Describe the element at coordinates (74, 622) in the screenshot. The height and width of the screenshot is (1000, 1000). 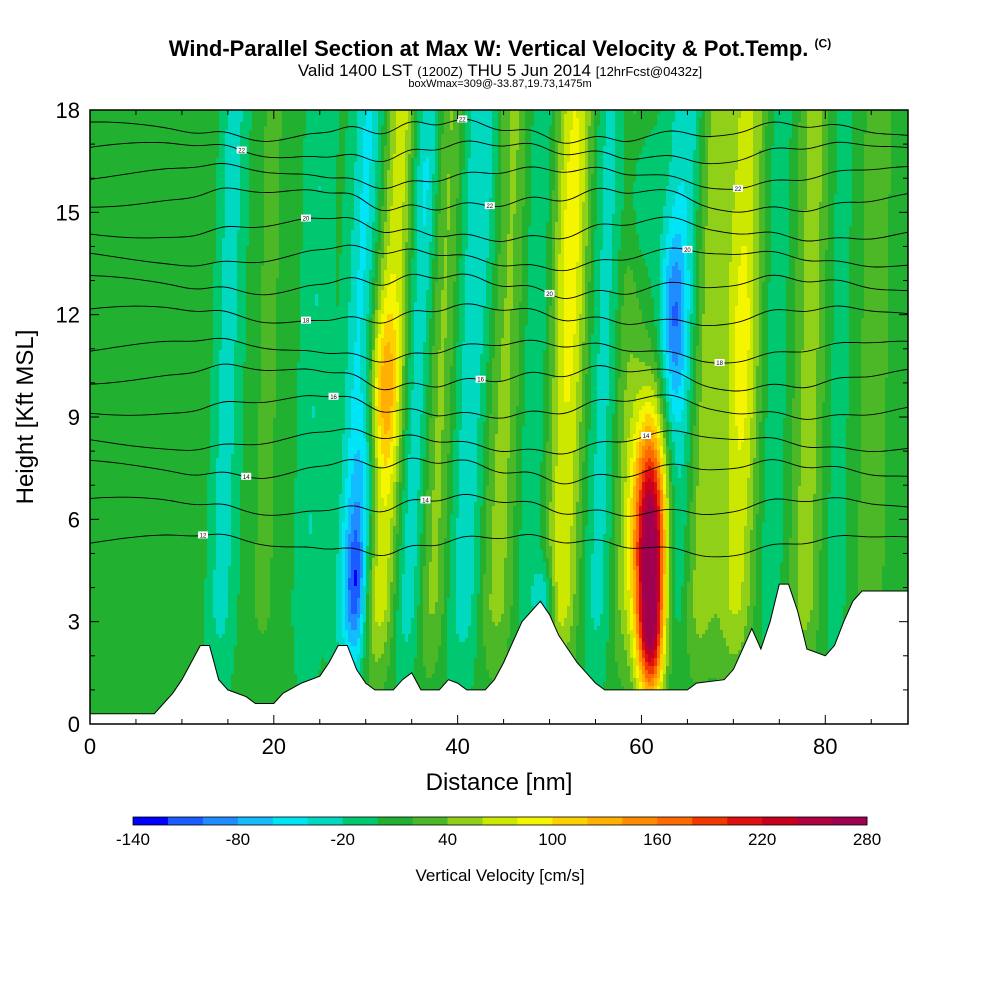
I see `y-tick-label: 3` at that location.